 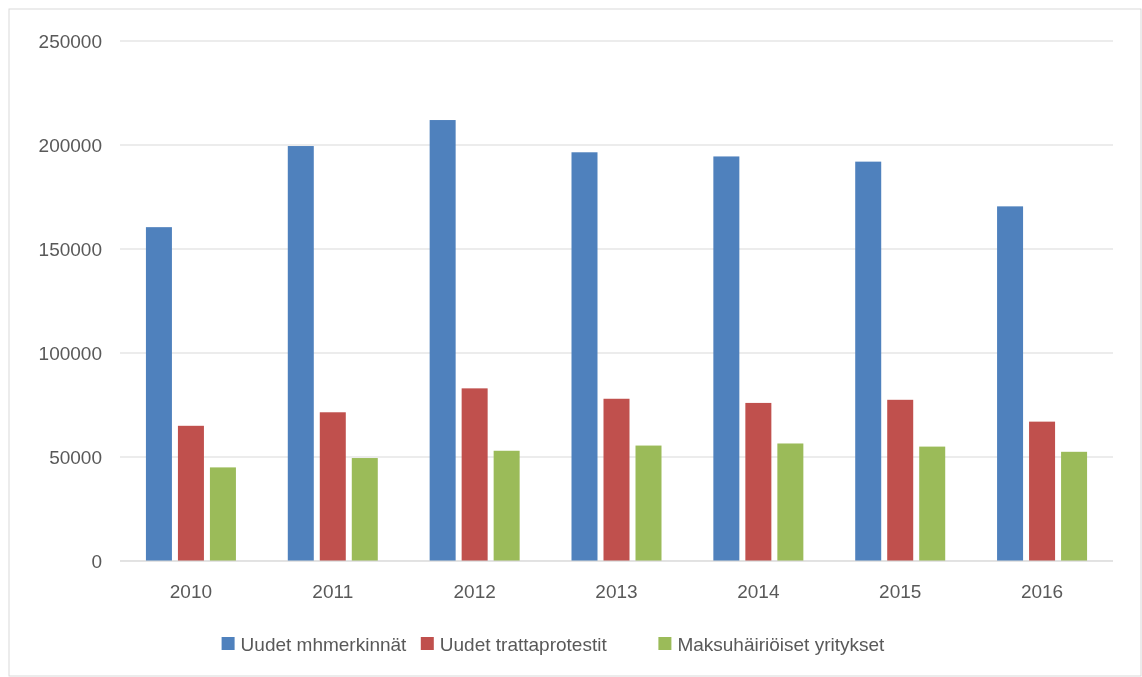 What do you see at coordinates (523, 644) in the screenshot?
I see `legend-label: Uudet trattaprotestit` at bounding box center [523, 644].